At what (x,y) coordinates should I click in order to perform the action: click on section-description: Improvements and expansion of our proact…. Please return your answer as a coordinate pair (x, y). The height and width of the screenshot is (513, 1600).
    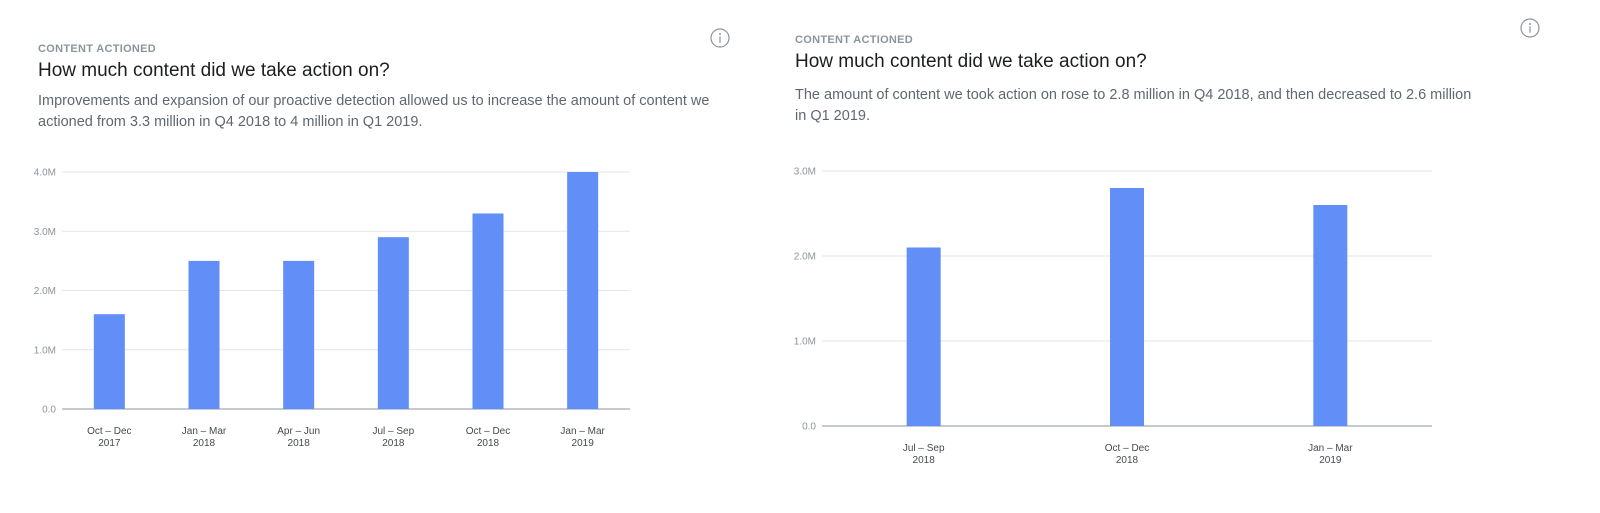
    Looking at the image, I should click on (374, 111).